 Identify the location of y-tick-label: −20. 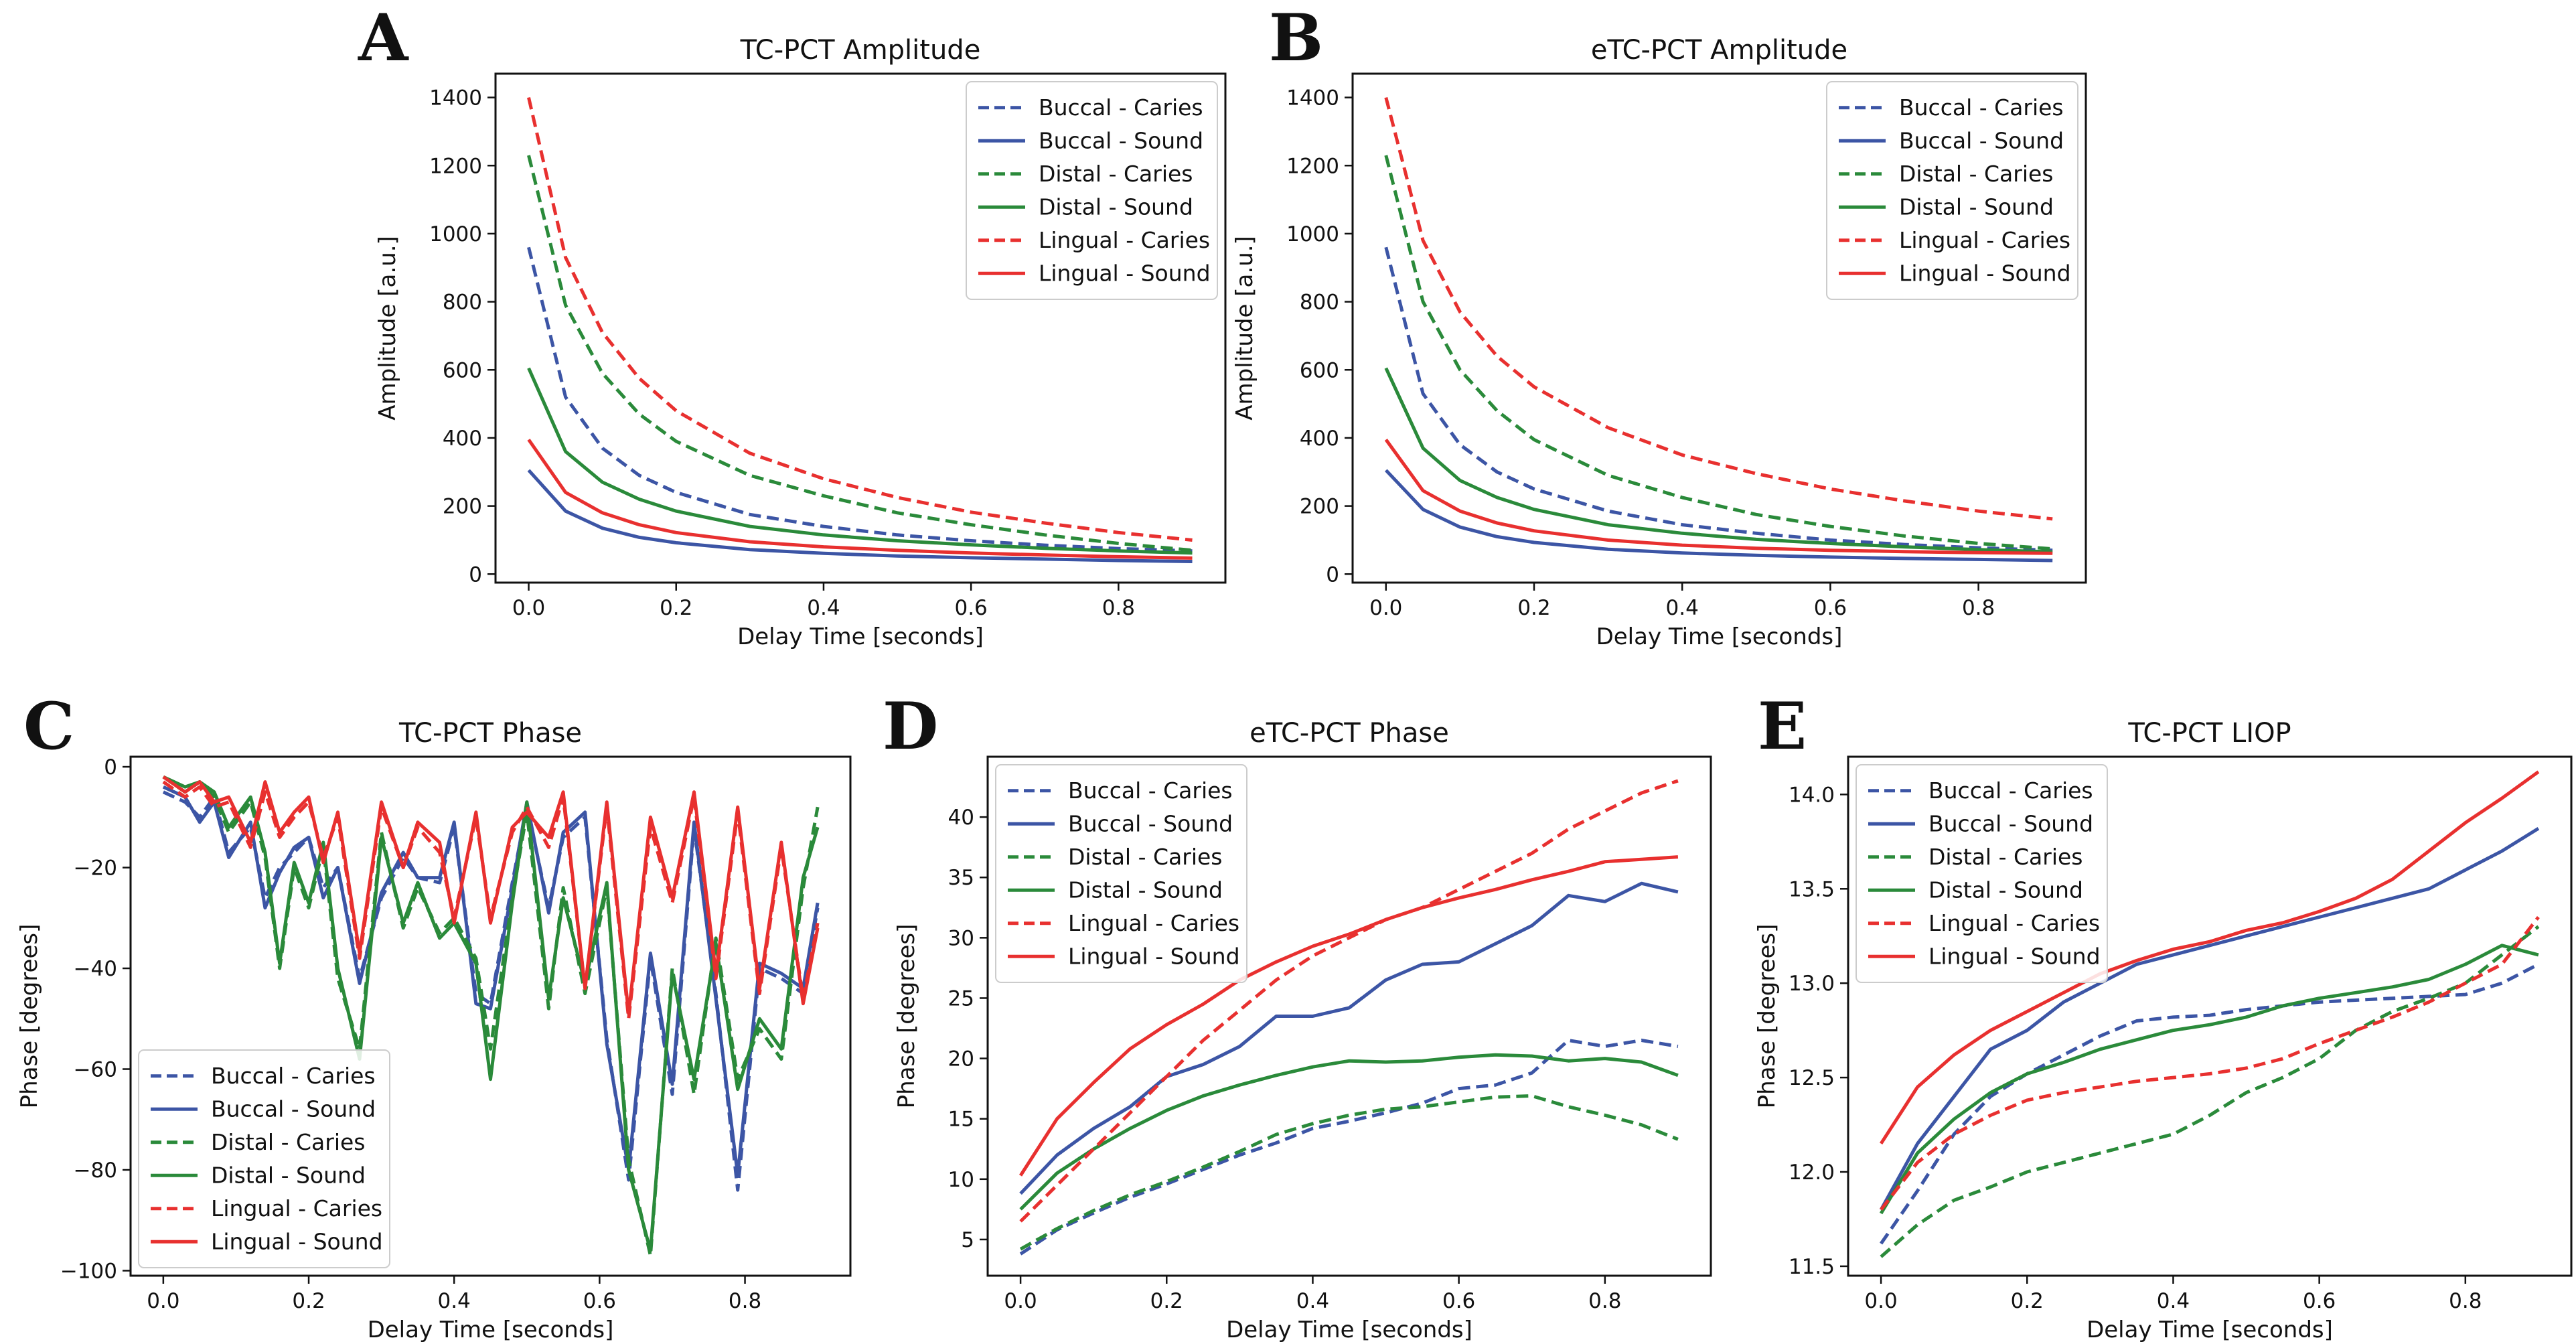
(96, 868).